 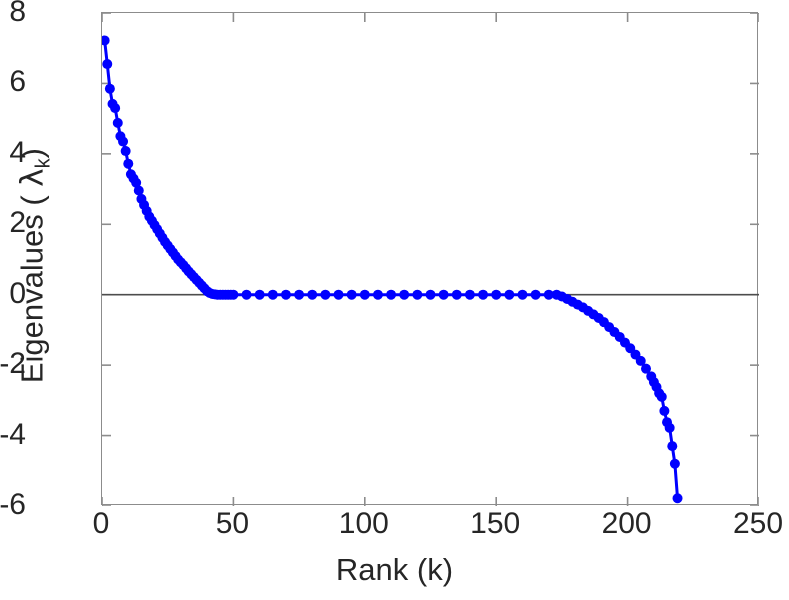 I want to click on y-tick-label: 6, so click(x=17, y=82).